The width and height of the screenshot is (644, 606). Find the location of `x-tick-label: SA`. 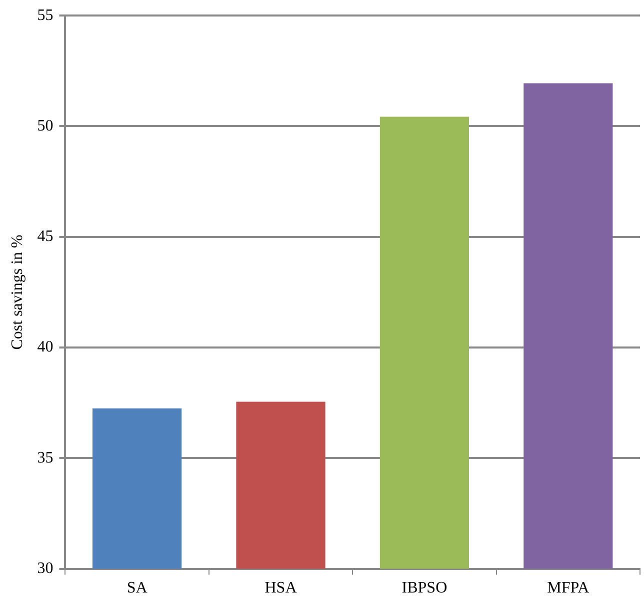

x-tick-label: SA is located at coordinates (137, 588).